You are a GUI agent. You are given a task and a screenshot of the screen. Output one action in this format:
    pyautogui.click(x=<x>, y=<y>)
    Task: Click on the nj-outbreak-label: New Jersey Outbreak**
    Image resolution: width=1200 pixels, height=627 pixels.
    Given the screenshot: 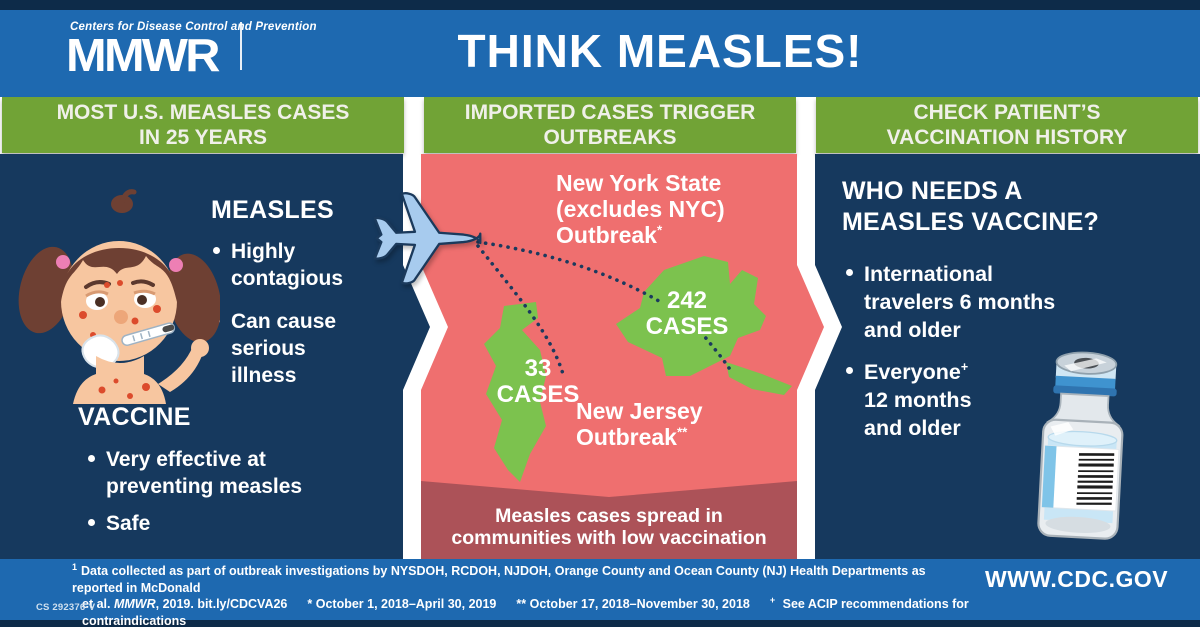 What is the action you would take?
    pyautogui.click(x=639, y=424)
    